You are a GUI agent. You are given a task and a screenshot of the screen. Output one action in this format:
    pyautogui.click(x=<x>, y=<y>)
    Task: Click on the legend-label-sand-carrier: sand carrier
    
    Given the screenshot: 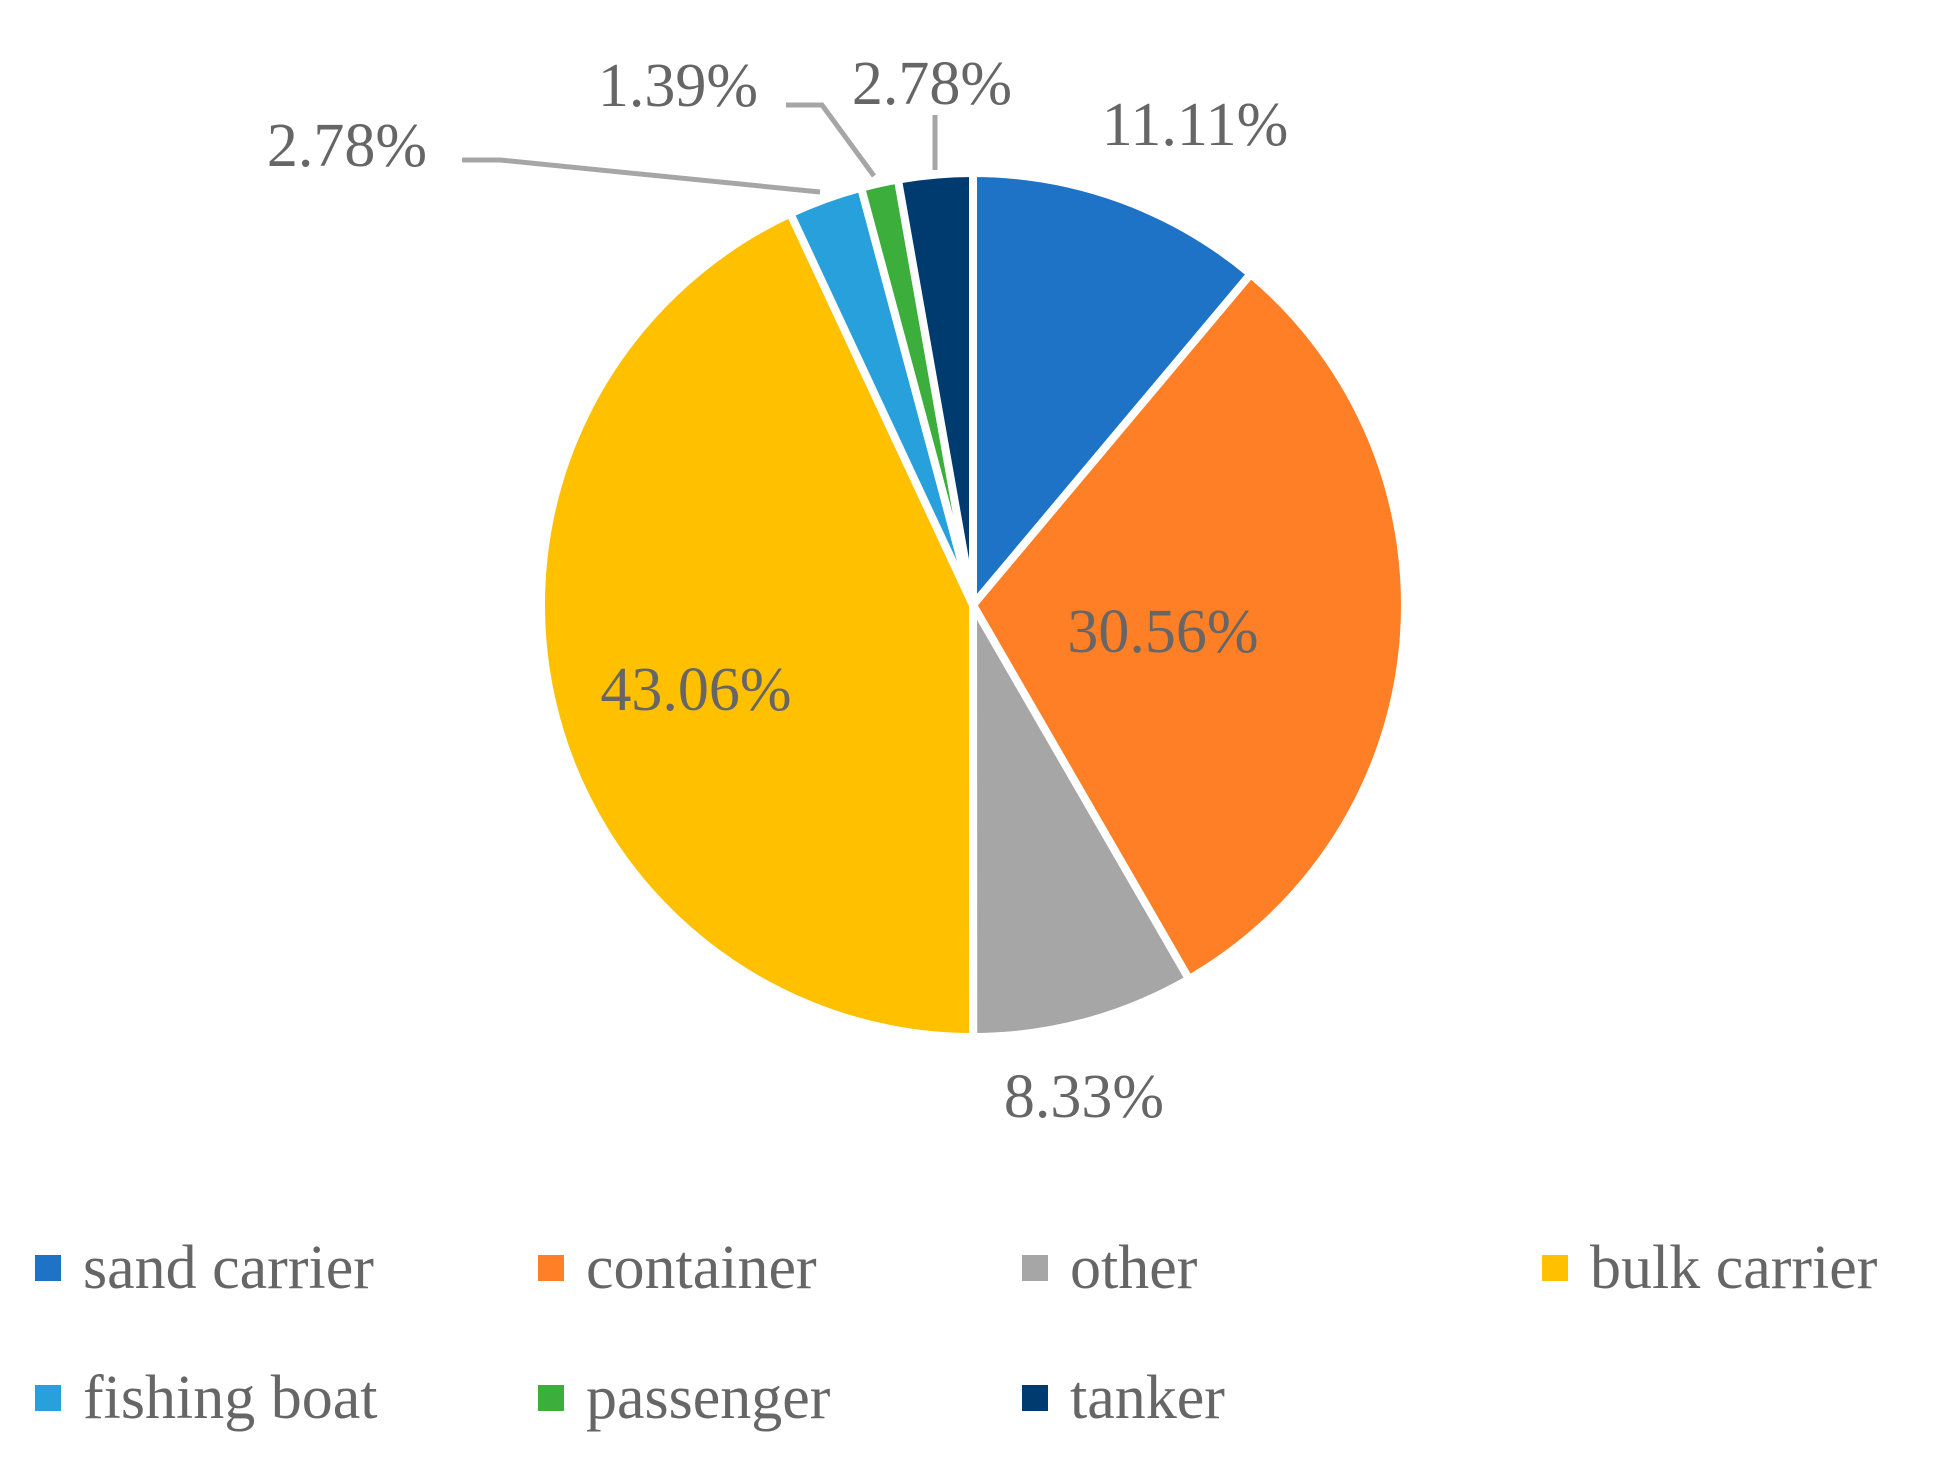 What is the action you would take?
    pyautogui.click(x=228, y=1268)
    